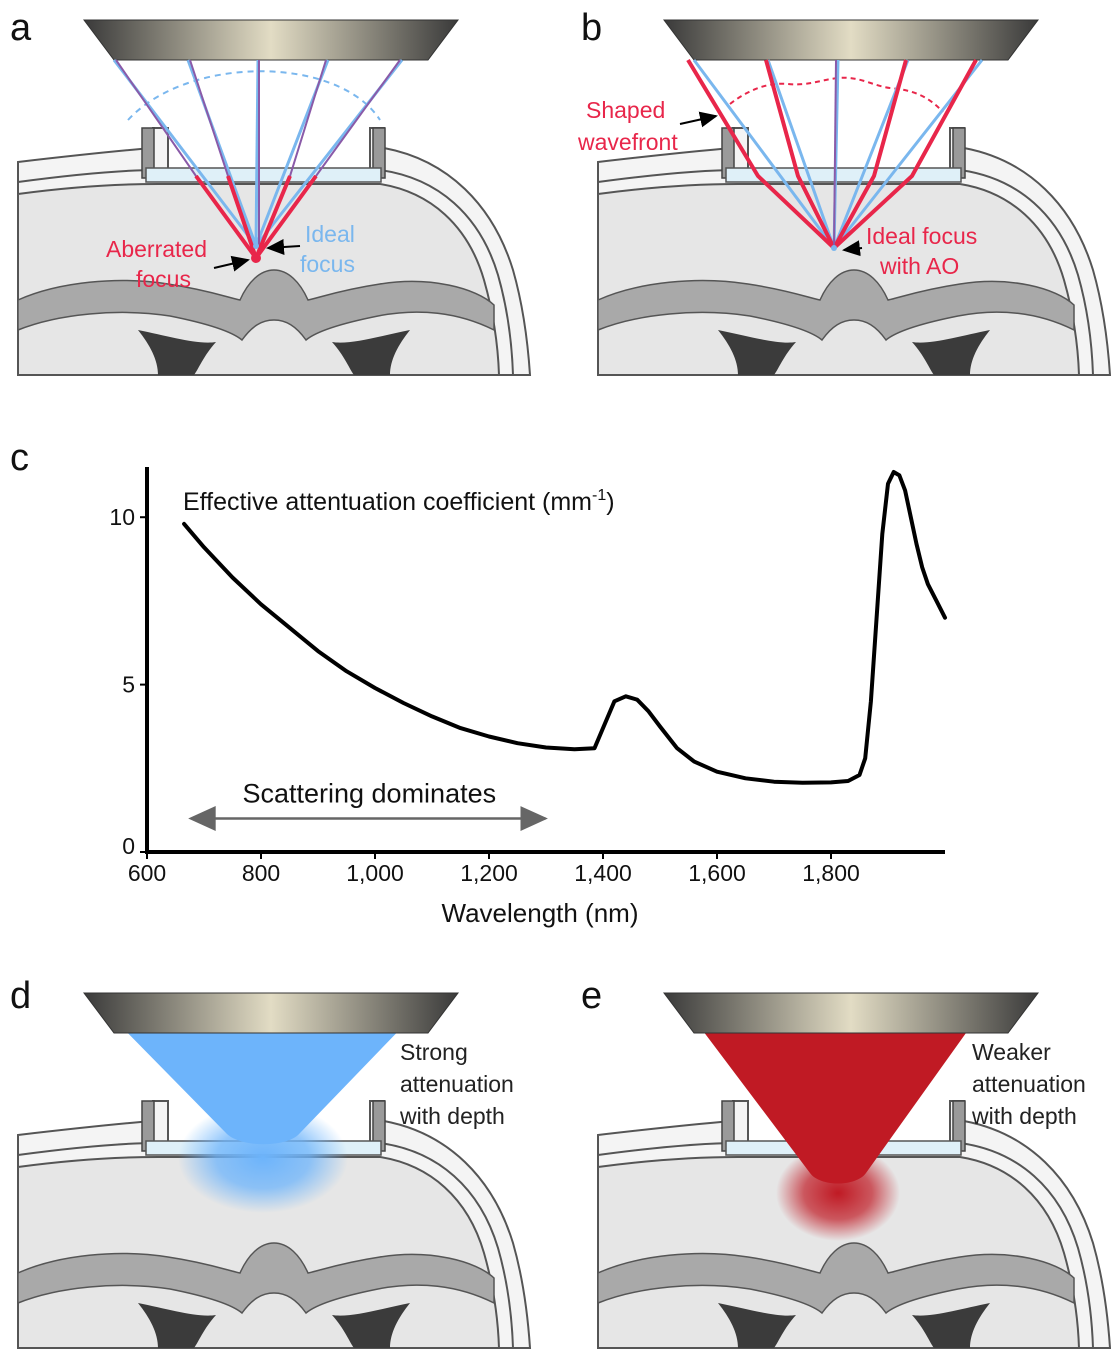 Image resolution: width=1111 pixels, height=1349 pixels. Describe the element at coordinates (540, 913) in the screenshot. I see `x-axis-label: Wavelength (nm)` at that location.